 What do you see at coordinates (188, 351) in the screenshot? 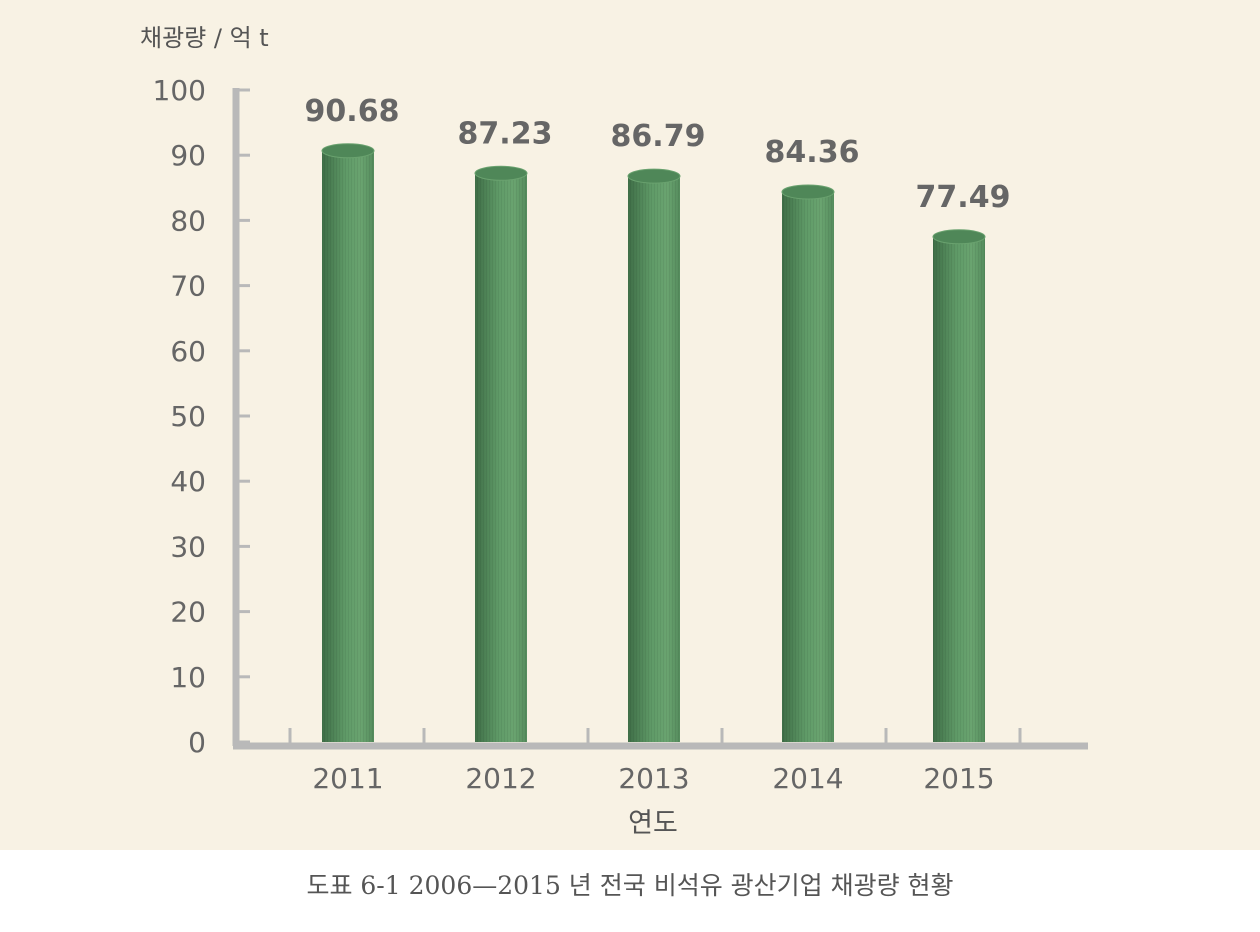
I see `y-tick-label: 60` at bounding box center [188, 351].